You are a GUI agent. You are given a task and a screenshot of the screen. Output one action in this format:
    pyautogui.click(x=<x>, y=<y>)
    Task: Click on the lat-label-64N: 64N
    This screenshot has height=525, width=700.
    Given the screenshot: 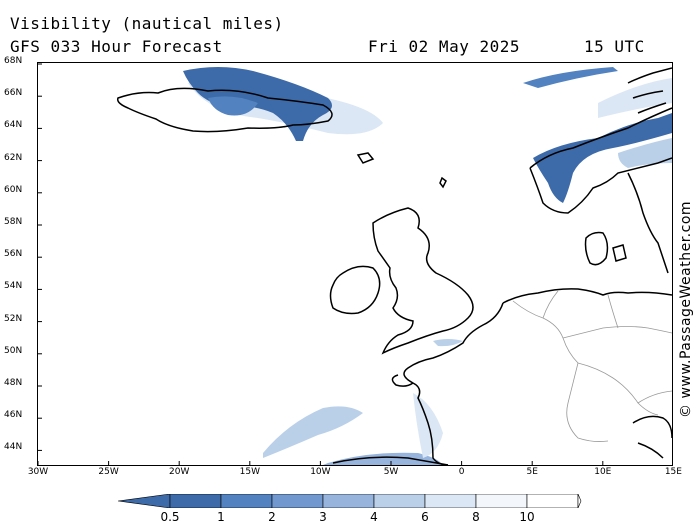 What is the action you would take?
    pyautogui.click(x=13, y=125)
    